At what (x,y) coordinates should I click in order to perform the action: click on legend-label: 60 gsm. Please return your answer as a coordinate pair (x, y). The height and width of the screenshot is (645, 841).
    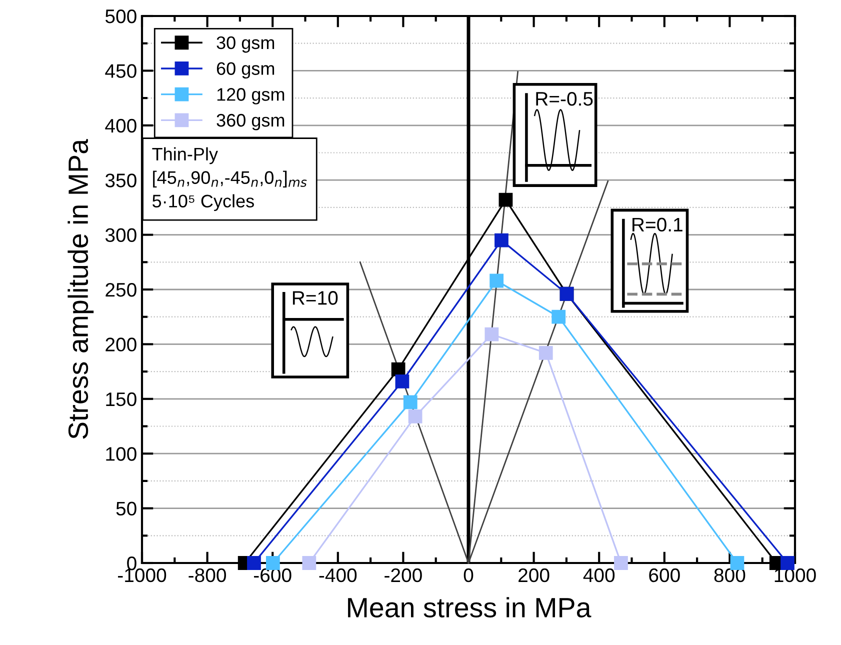
    Looking at the image, I should click on (245, 70).